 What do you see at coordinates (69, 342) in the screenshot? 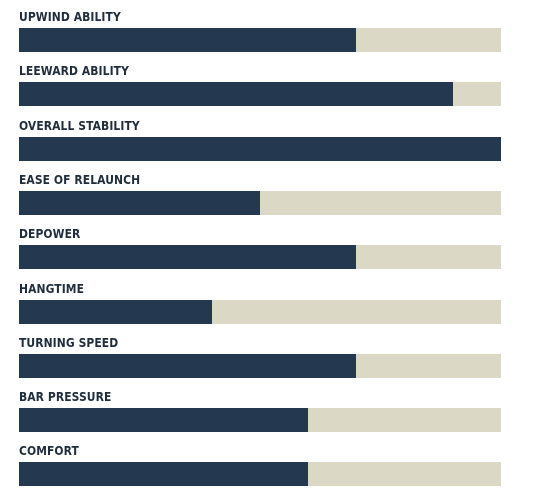
I see `bar-label: TURNING SPEED` at bounding box center [69, 342].